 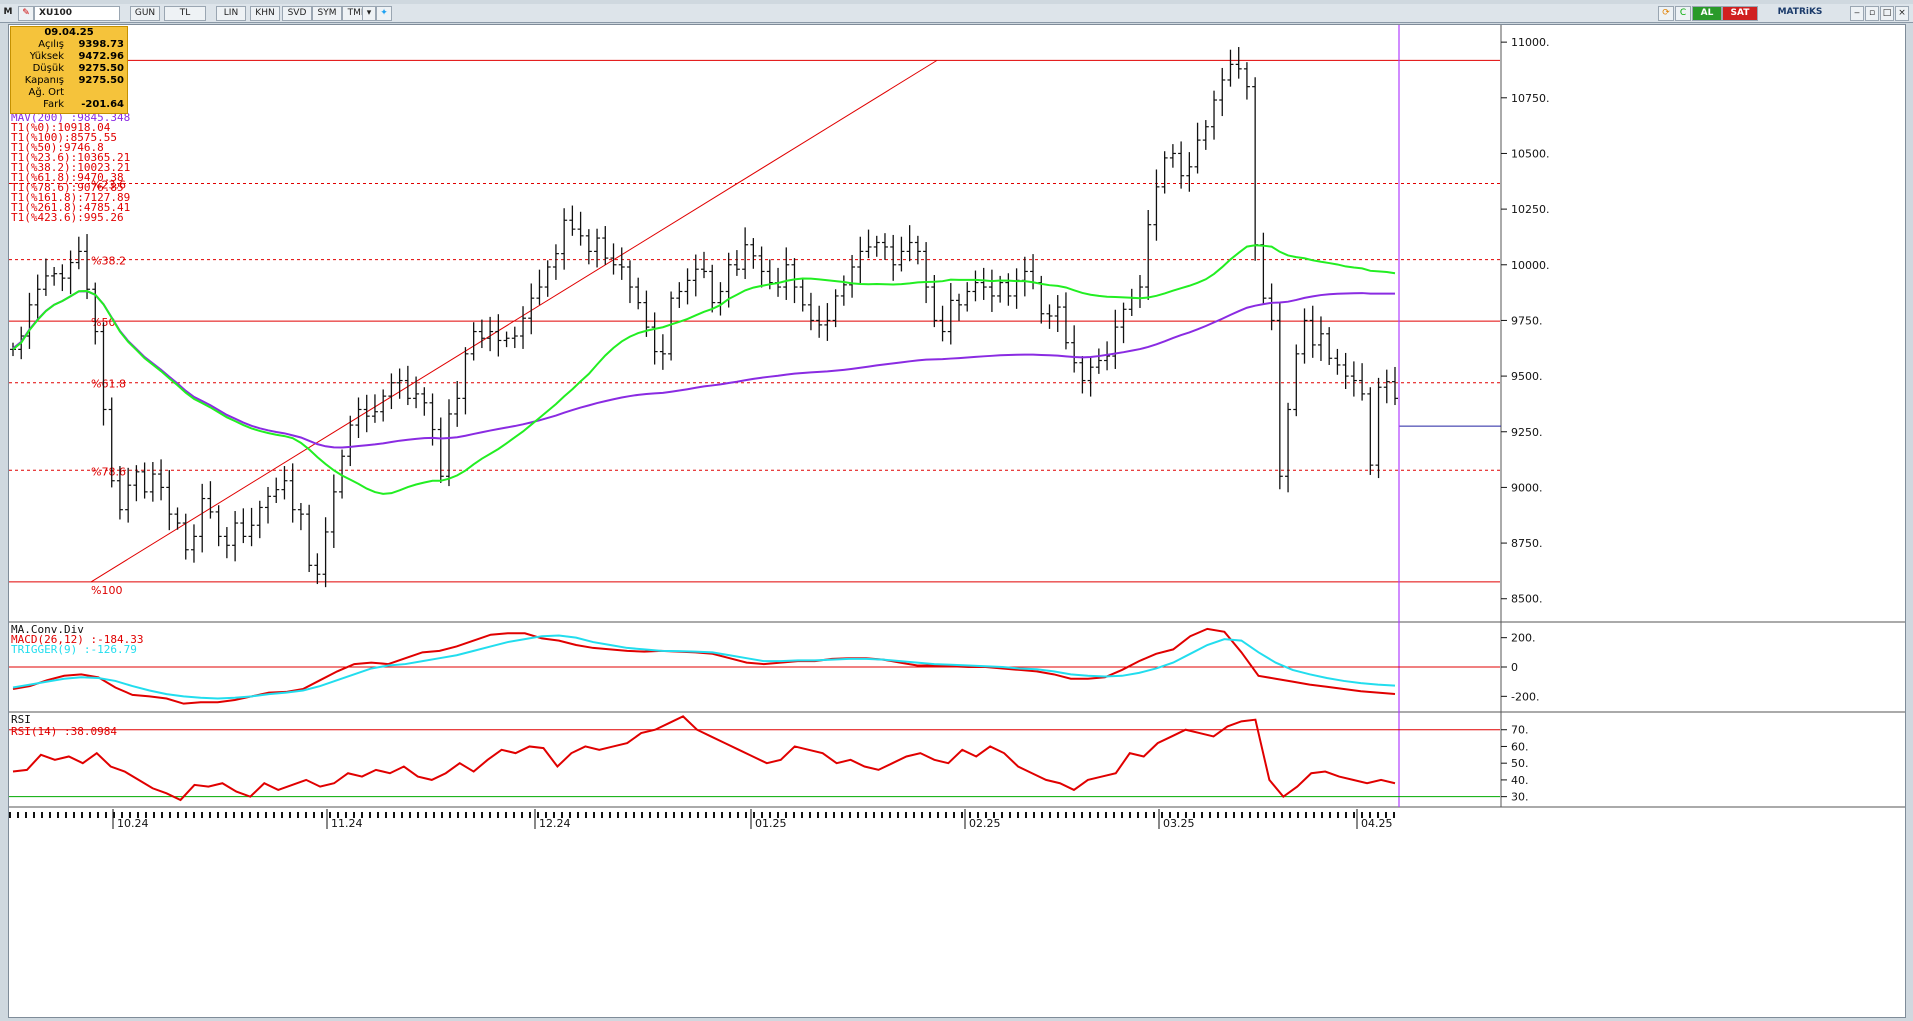 What do you see at coordinates (1707, 13) in the screenshot?
I see `buy-button: AL` at bounding box center [1707, 13].